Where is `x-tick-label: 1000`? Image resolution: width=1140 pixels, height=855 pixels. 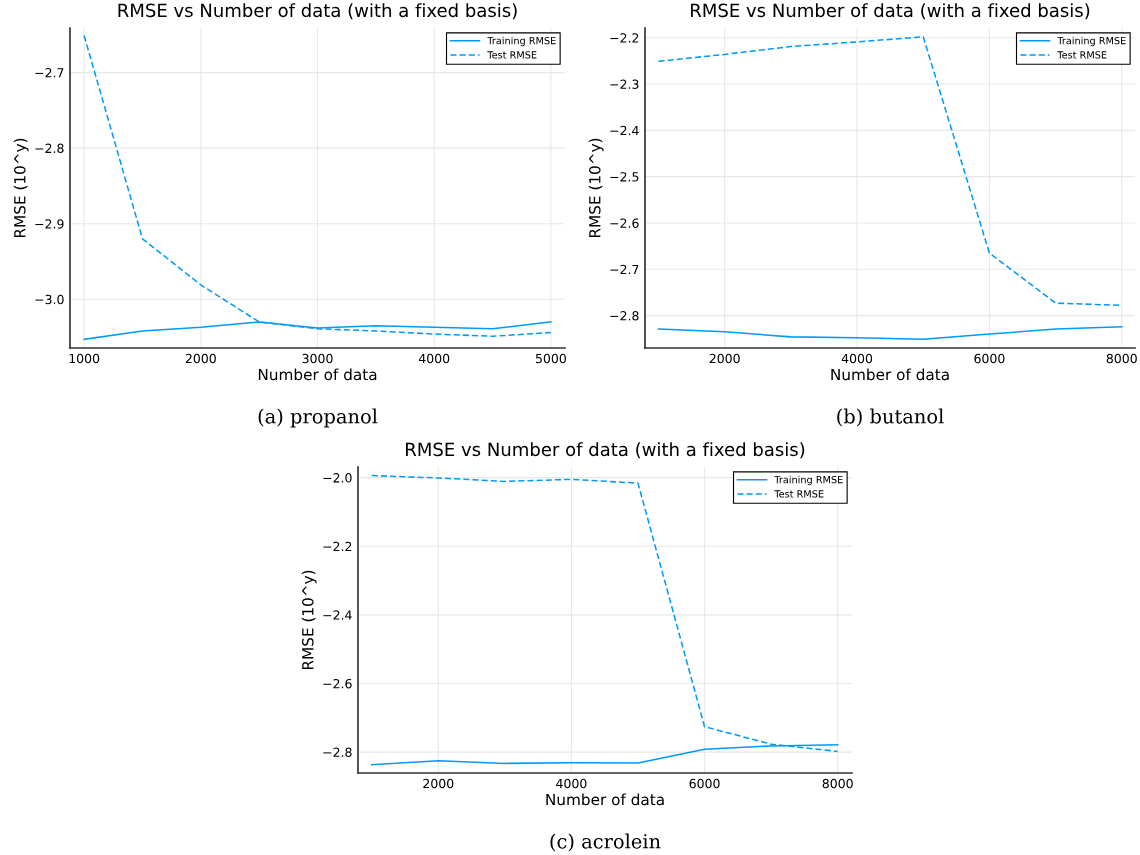 x-tick-label: 1000 is located at coordinates (84, 358).